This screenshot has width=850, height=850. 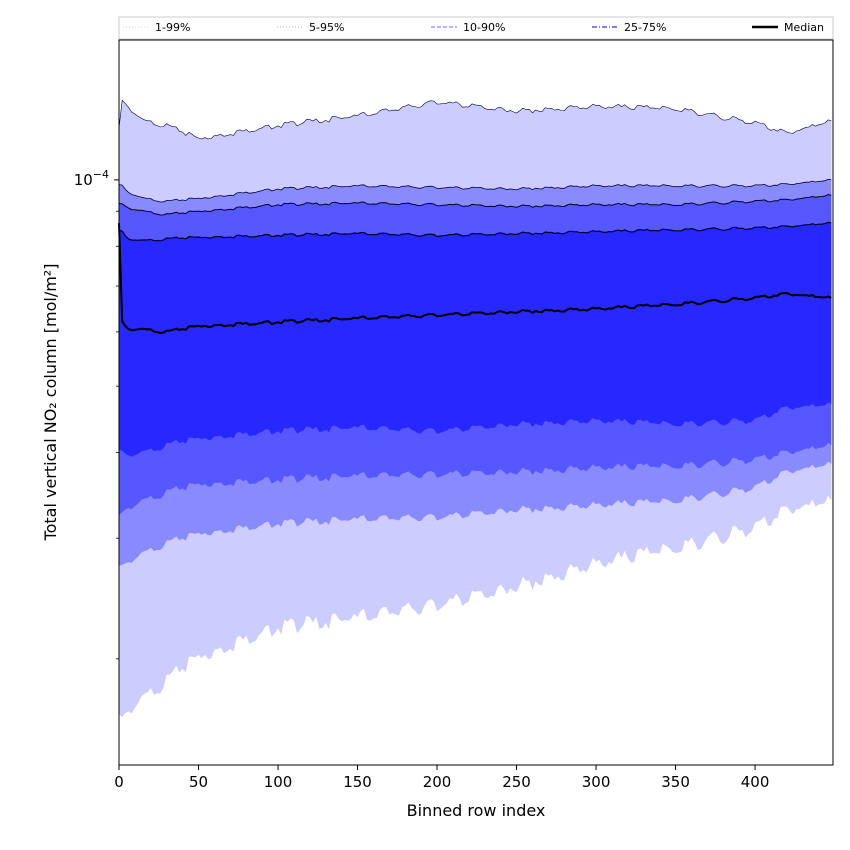 I want to click on x-tick-label: 400, so click(x=755, y=782).